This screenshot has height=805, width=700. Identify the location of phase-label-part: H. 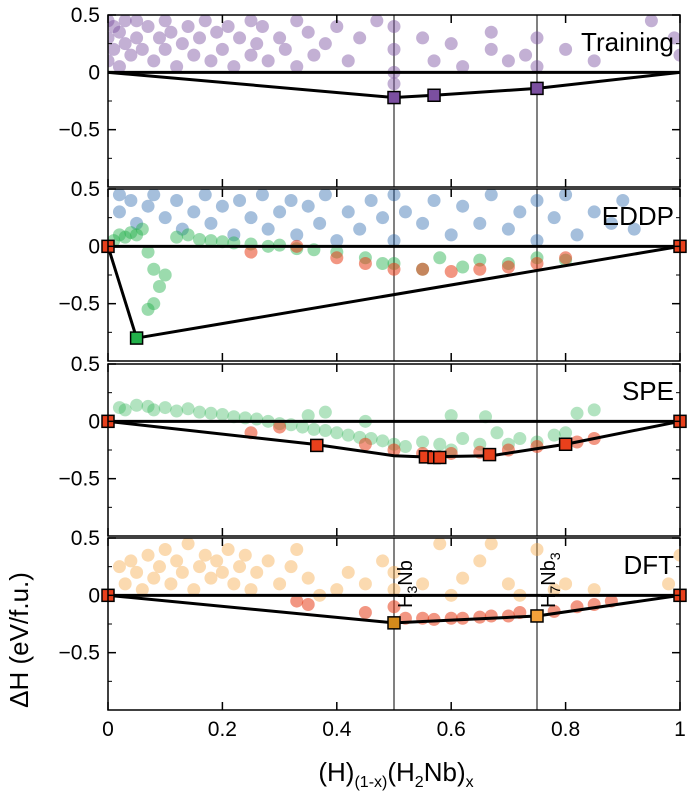
(549, 601).